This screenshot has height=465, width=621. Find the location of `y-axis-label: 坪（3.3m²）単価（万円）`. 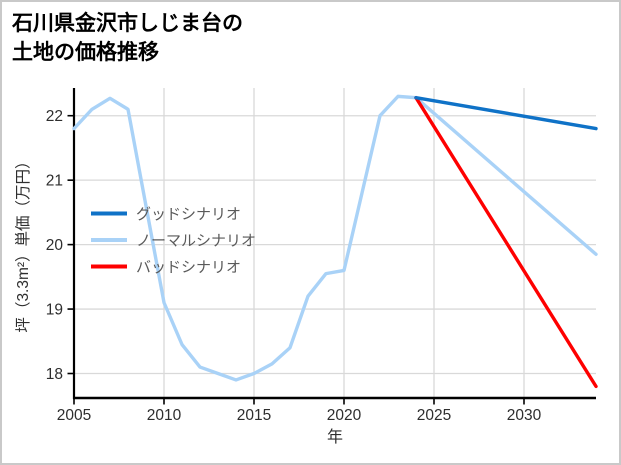

y-axis-label: 坪（3.3m²）単価（万円） is located at coordinates (23, 242).